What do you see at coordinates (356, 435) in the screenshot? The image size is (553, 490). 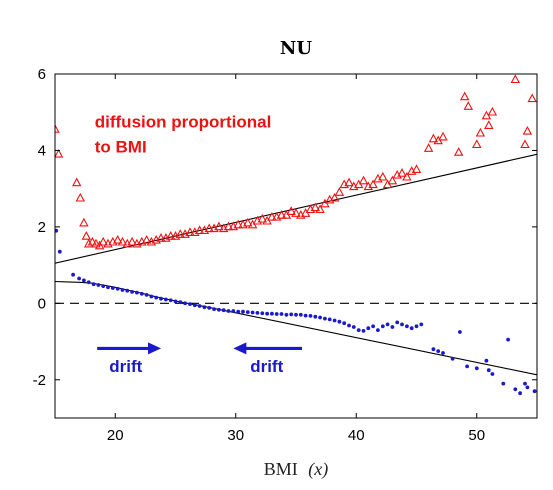 I see `x-tick-label: 40` at bounding box center [356, 435].